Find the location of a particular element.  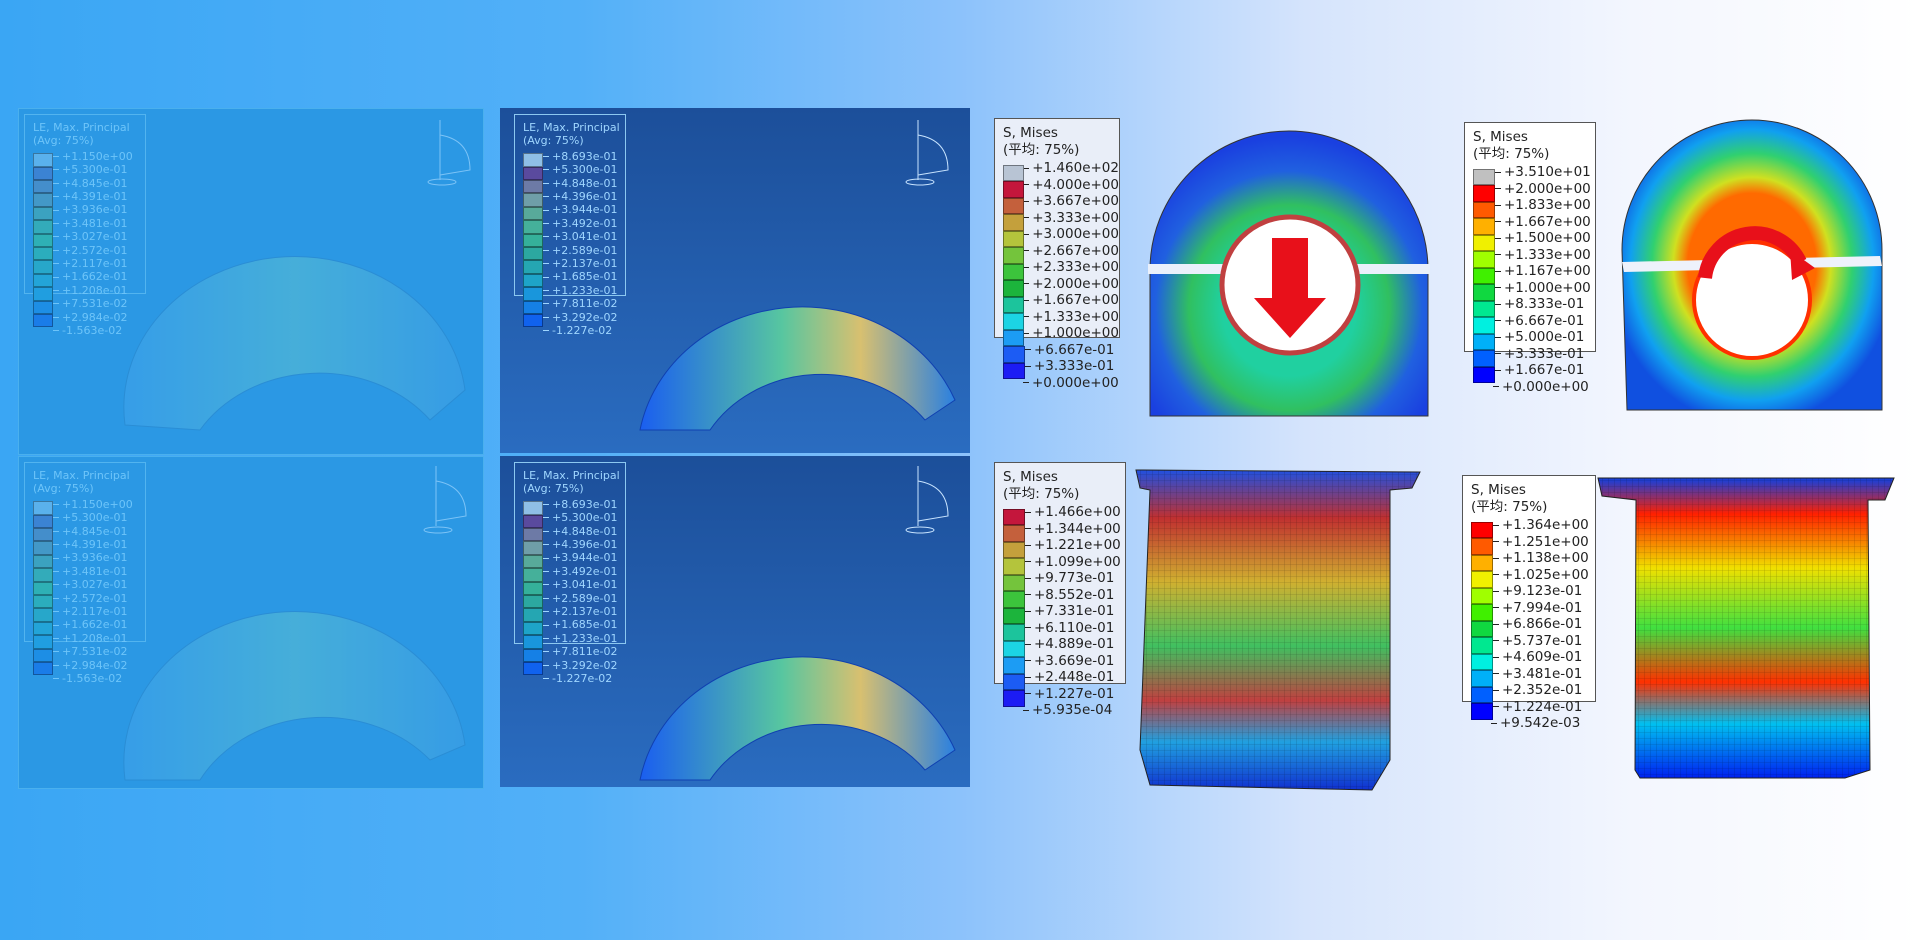

legend-value: +2.572e-01 is located at coordinates (95, 598).